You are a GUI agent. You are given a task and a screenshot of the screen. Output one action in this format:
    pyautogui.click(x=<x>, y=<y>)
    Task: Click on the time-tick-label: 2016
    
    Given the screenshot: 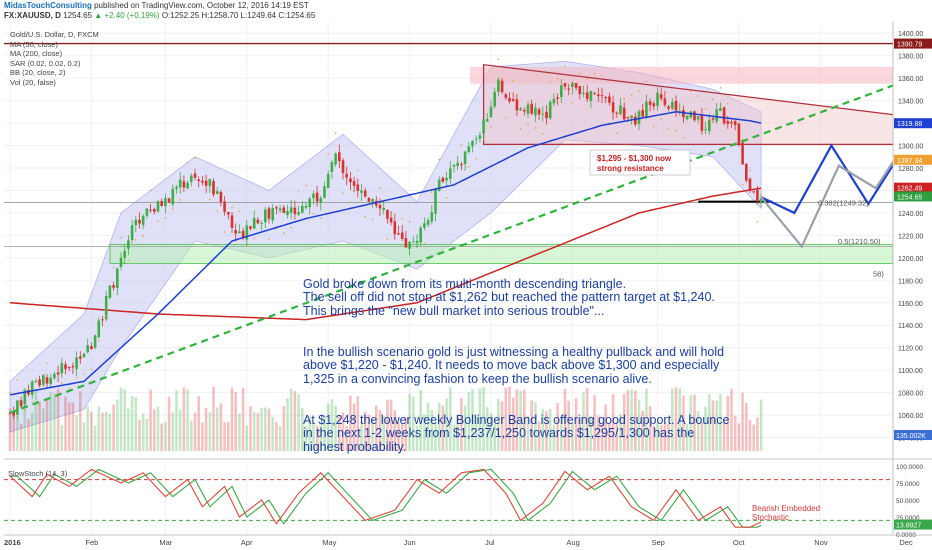 What is the action you would take?
    pyautogui.click(x=12, y=542)
    